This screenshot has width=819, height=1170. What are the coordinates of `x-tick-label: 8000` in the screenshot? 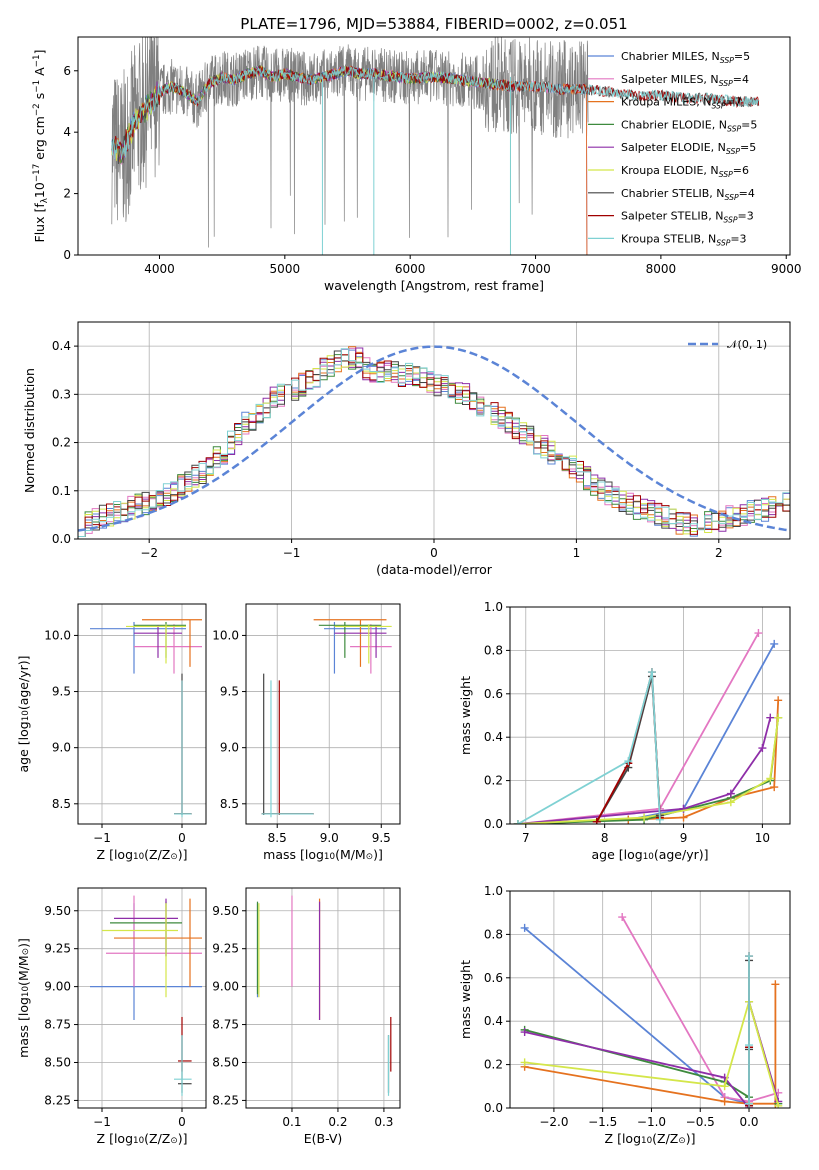 It's located at (661, 269).